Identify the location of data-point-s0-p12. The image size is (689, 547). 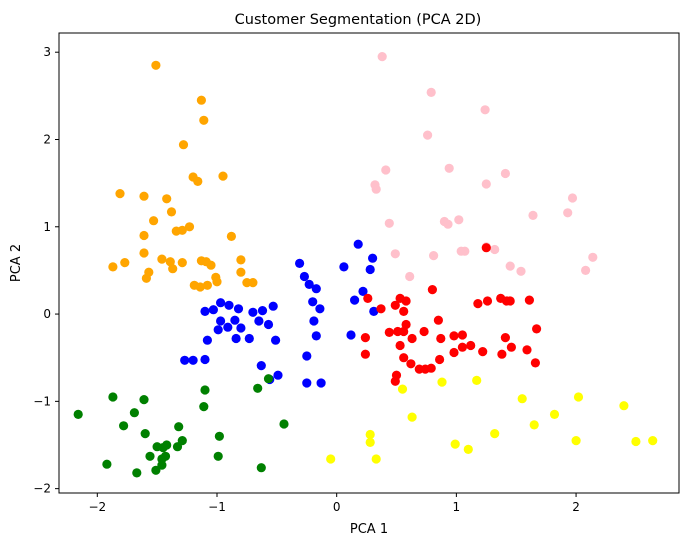
(189, 227).